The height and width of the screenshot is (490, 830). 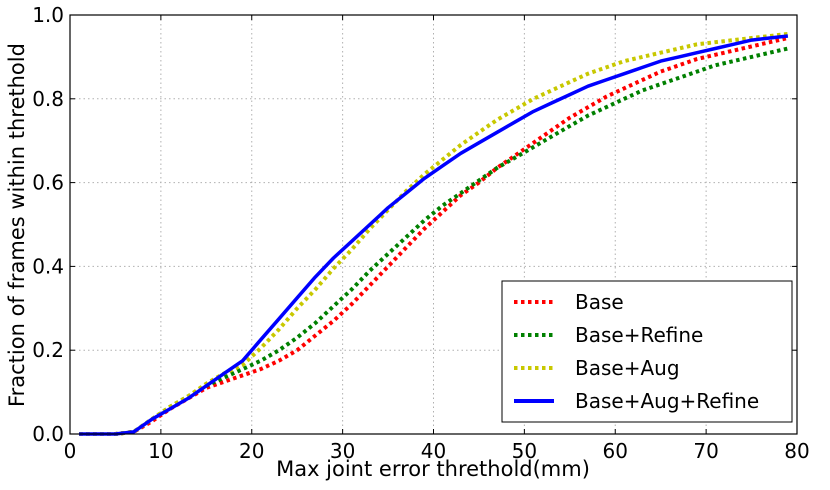 What do you see at coordinates (433, 451) in the screenshot?
I see `x-tick-label: 40` at bounding box center [433, 451].